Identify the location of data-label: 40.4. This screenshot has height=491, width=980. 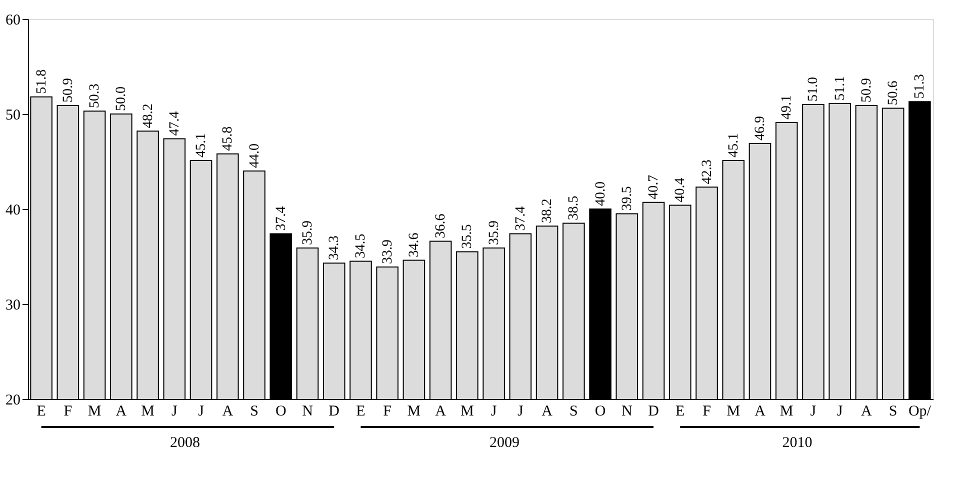
(680, 190).